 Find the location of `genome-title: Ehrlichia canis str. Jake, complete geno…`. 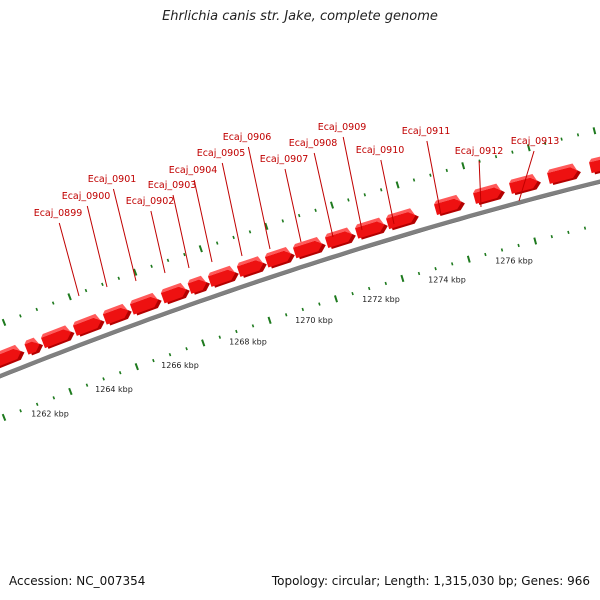

genome-title: Ehrlichia canis str. Jake, complete geno… is located at coordinates (300, 16).